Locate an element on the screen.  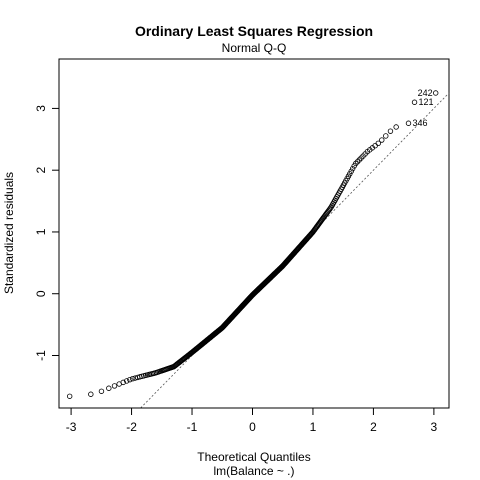
x-tick-label: 1 is located at coordinates (313, 427).